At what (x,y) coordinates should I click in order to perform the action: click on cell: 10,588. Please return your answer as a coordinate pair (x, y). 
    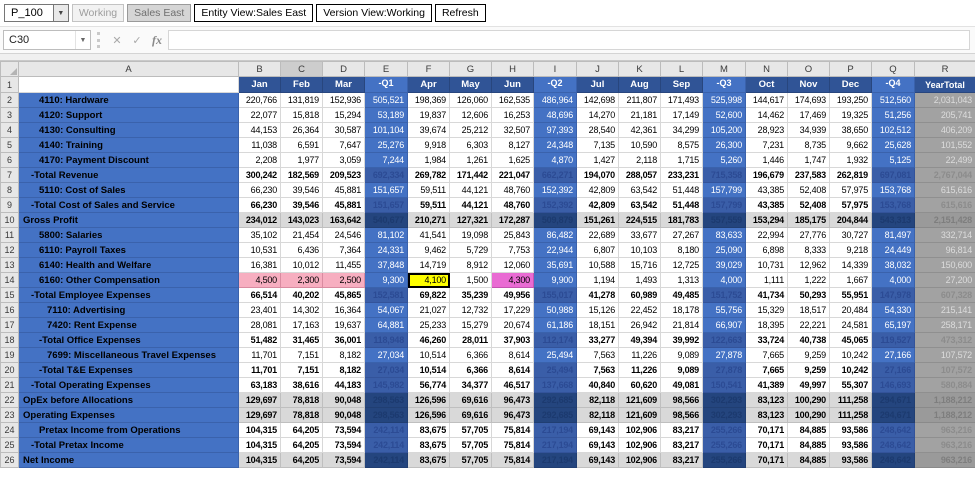
    Looking at the image, I should click on (597, 265).